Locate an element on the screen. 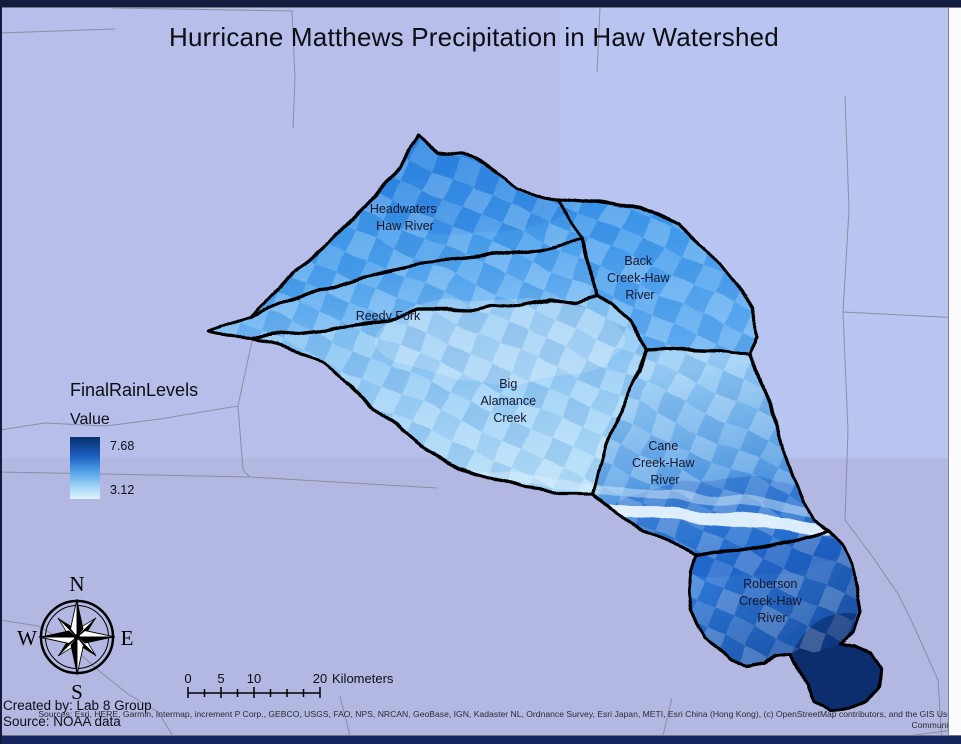 The height and width of the screenshot is (744, 961). legend-max-value: 7.68 is located at coordinates (122, 446).